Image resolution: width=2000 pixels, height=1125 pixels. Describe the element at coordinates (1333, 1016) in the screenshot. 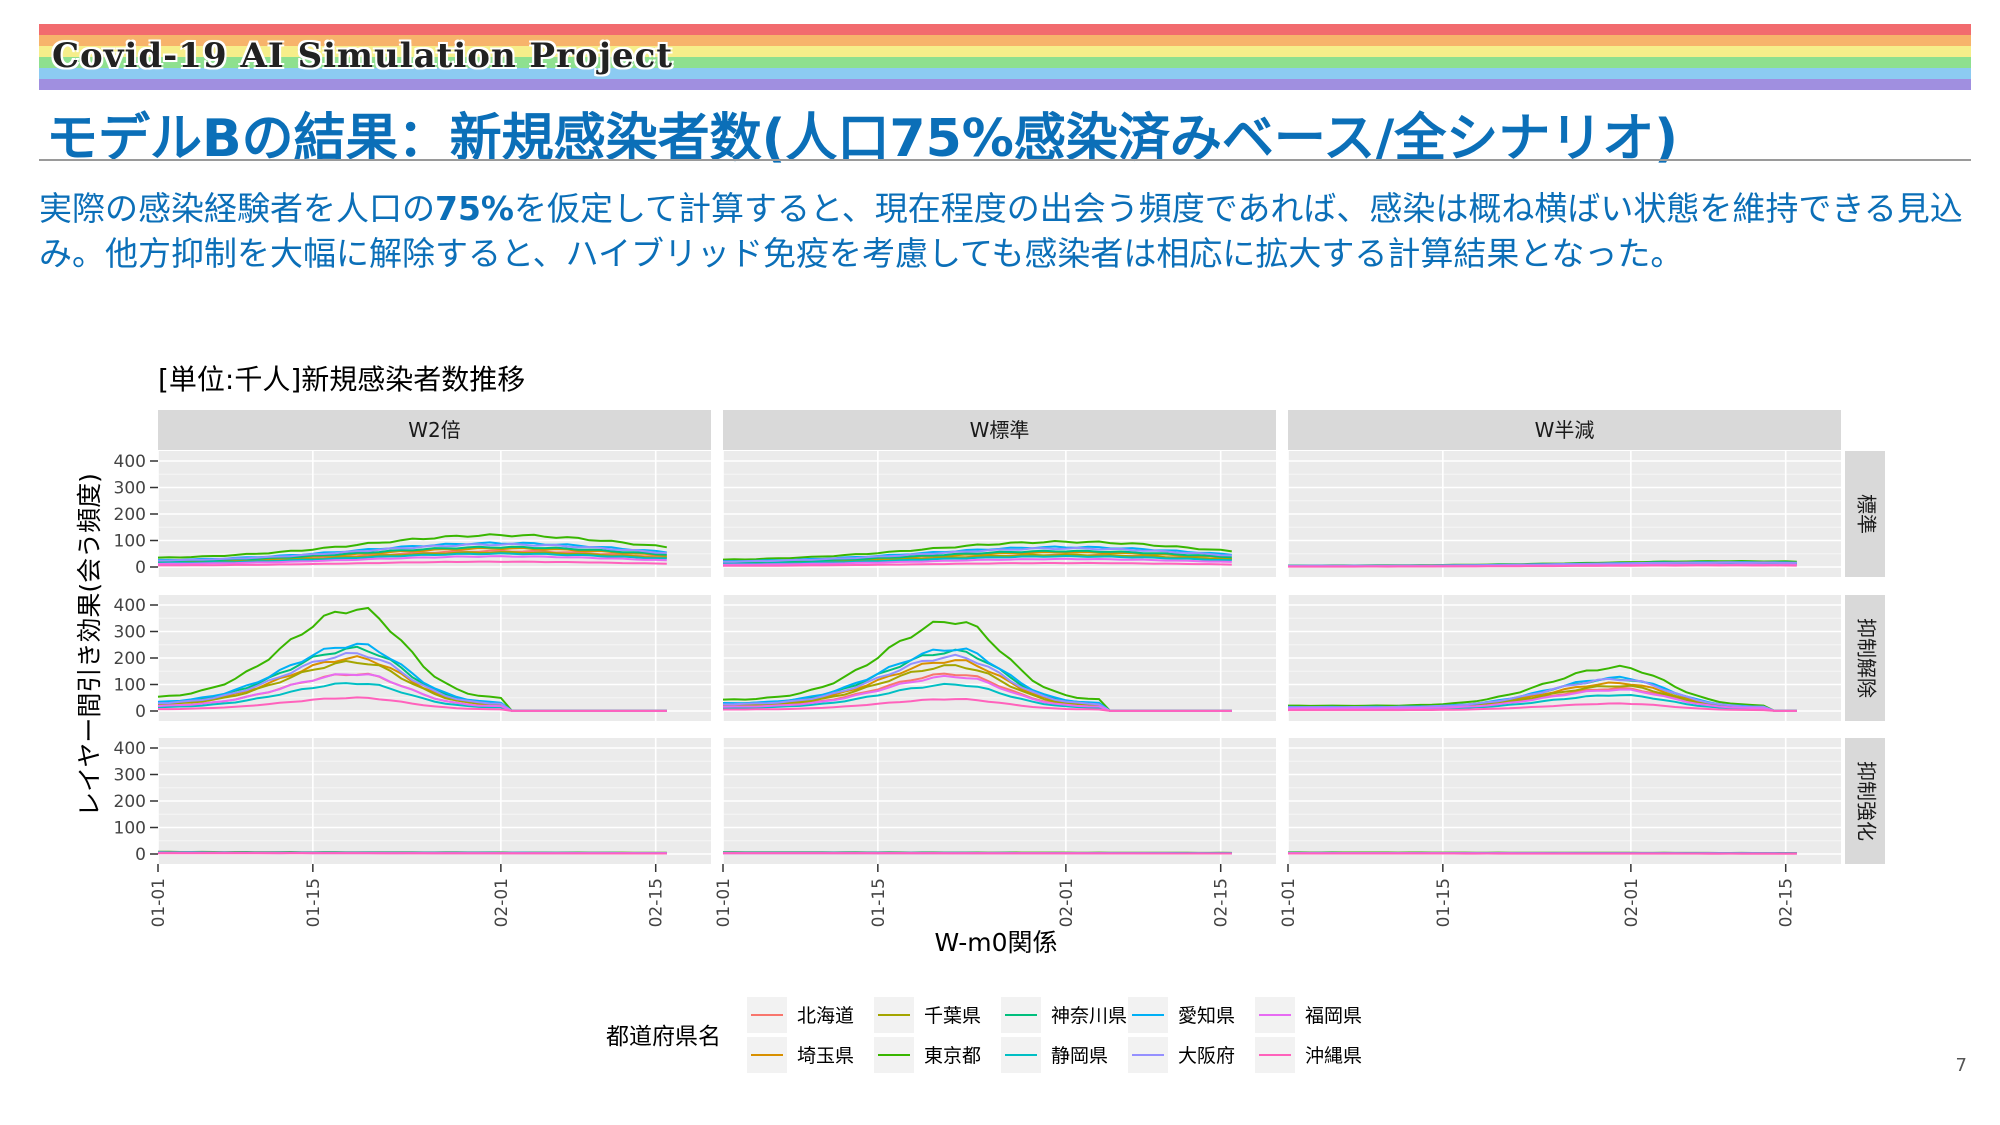

I see `legend-label: 福岡県` at that location.